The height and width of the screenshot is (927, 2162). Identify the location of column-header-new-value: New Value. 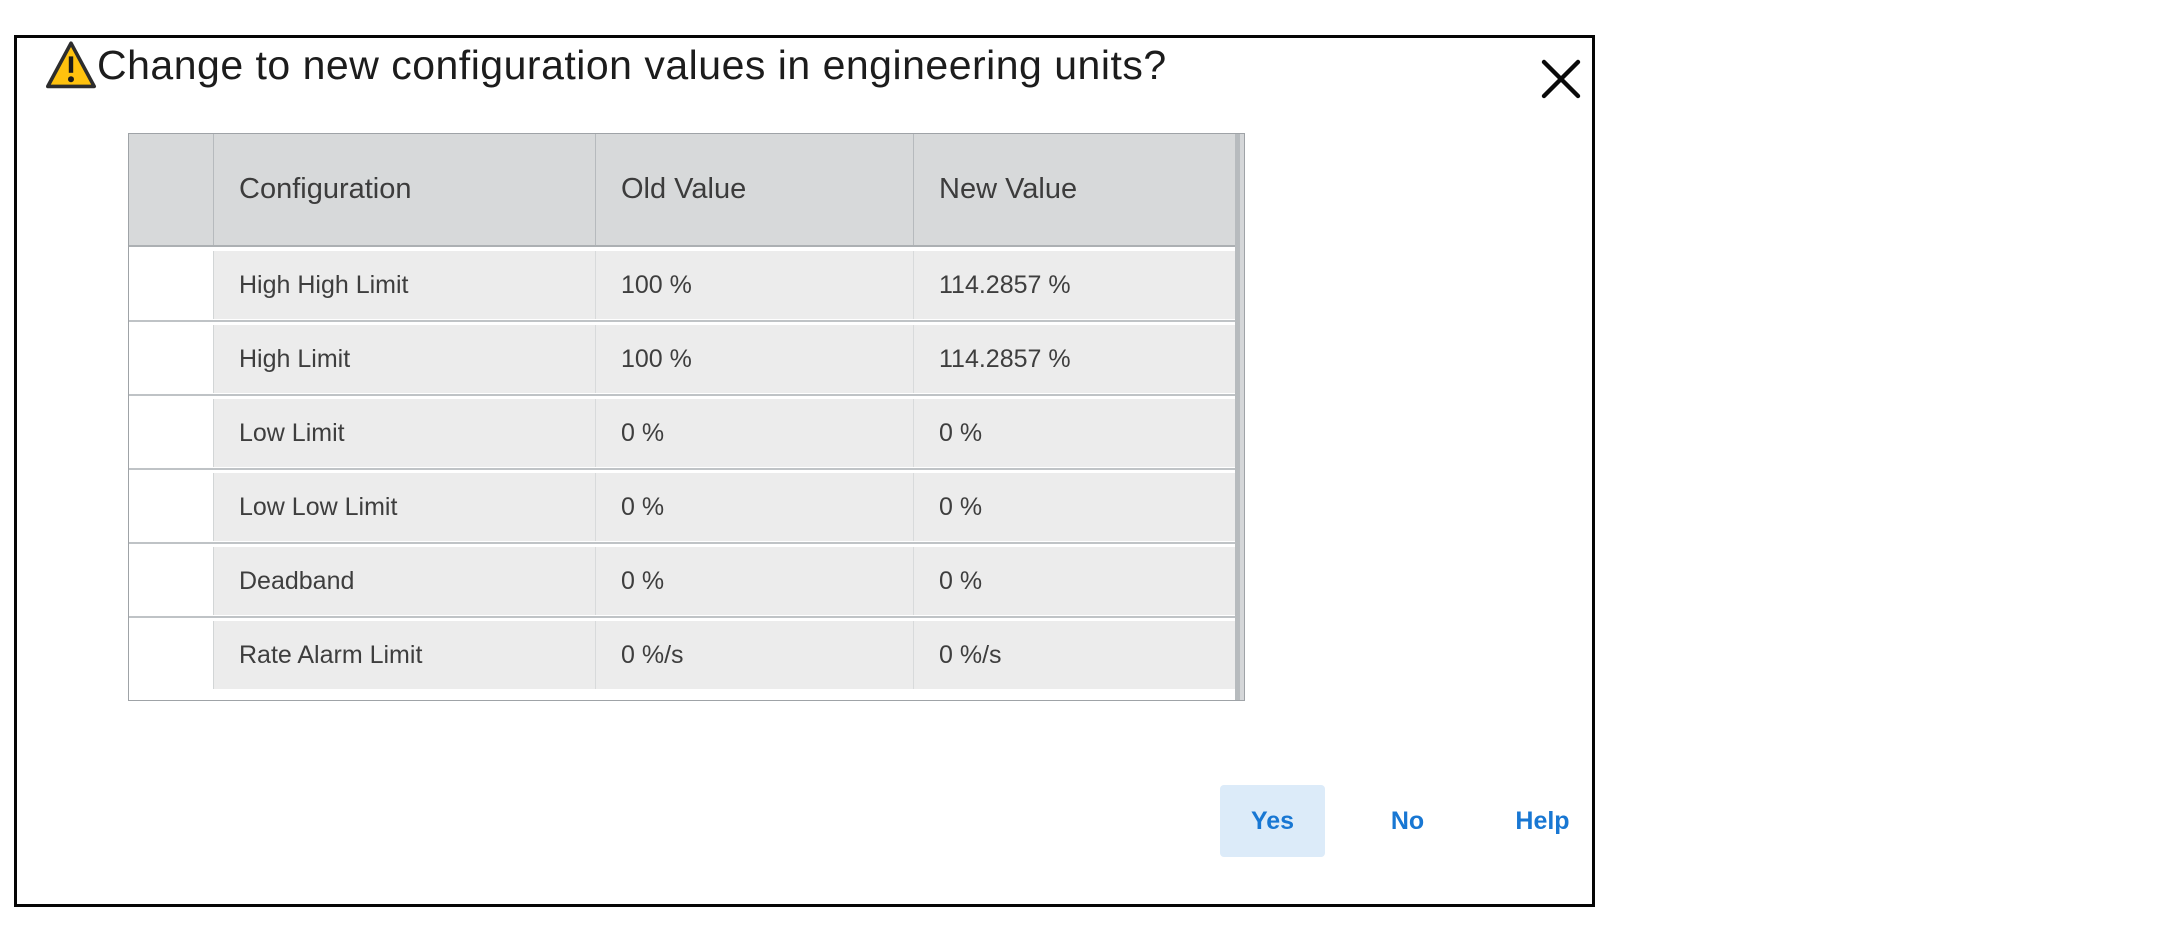
(1008, 189).